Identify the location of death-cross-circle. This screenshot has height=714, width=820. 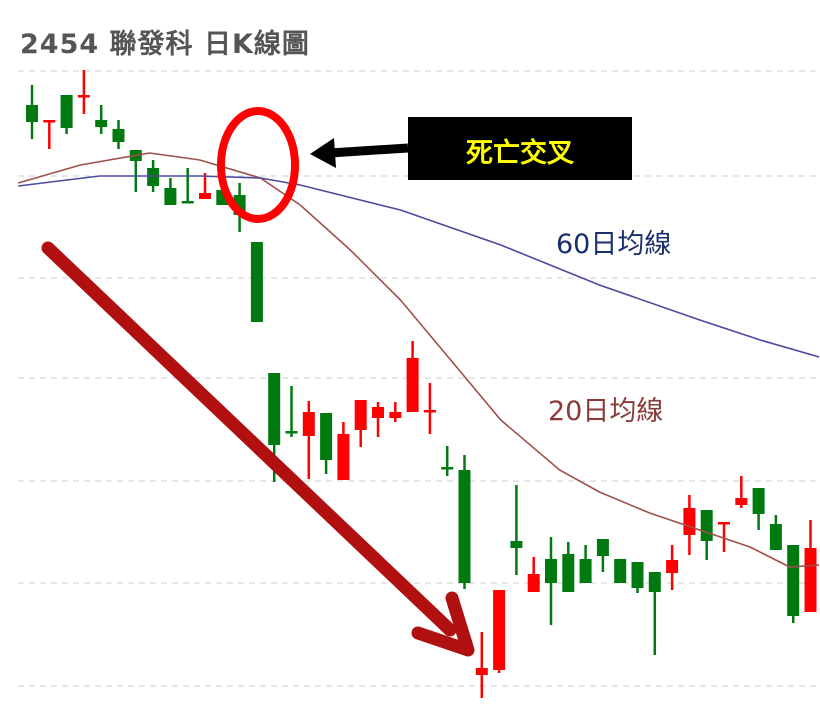
(258, 165).